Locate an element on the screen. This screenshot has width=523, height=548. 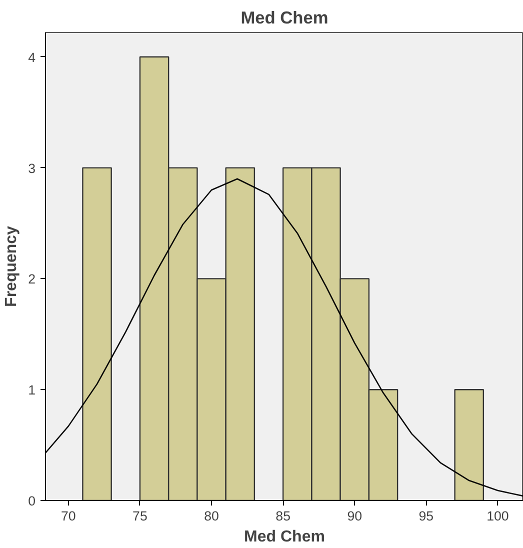
x-tick-label: 95 is located at coordinates (426, 516).